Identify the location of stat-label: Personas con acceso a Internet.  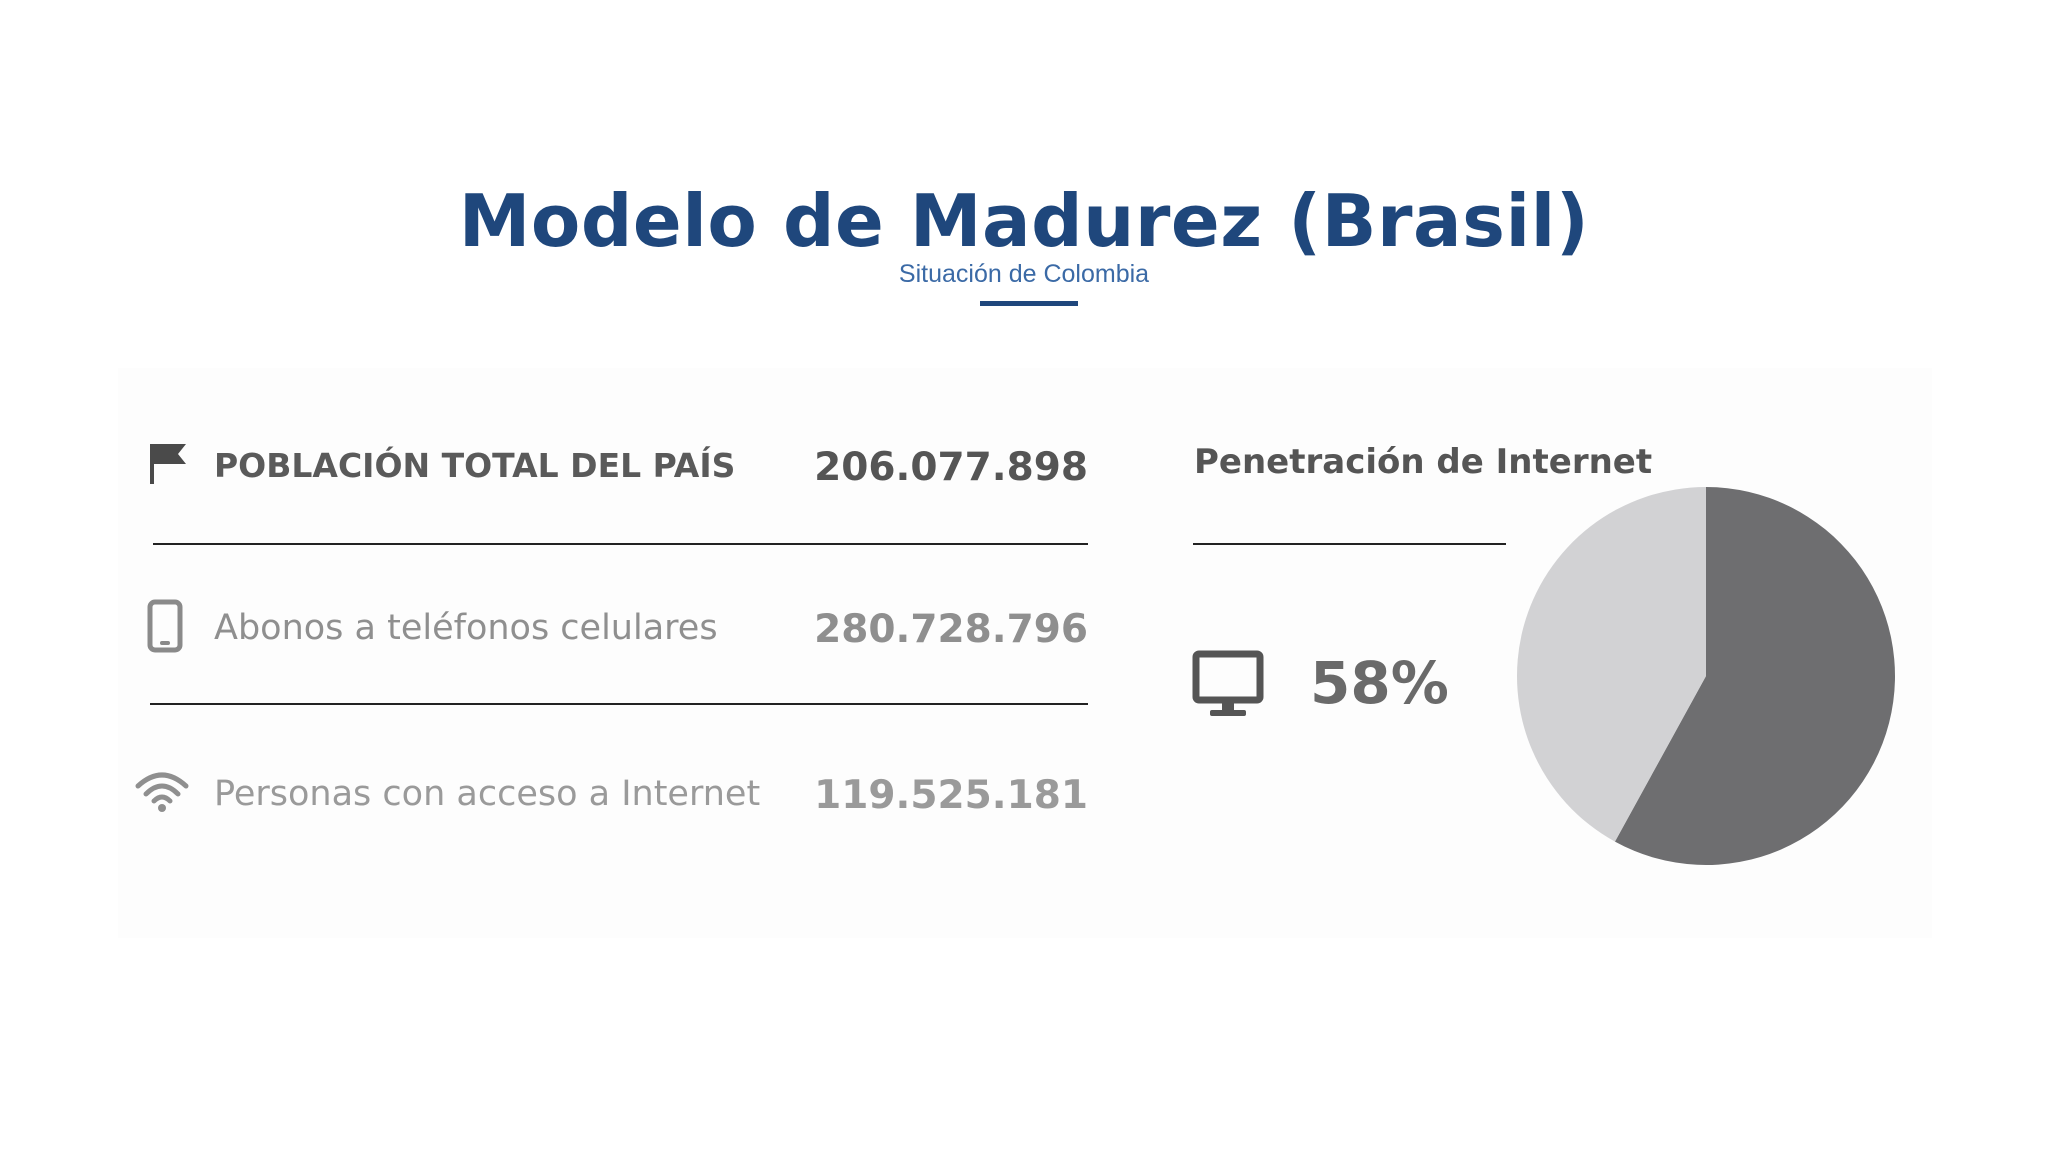
(487, 794).